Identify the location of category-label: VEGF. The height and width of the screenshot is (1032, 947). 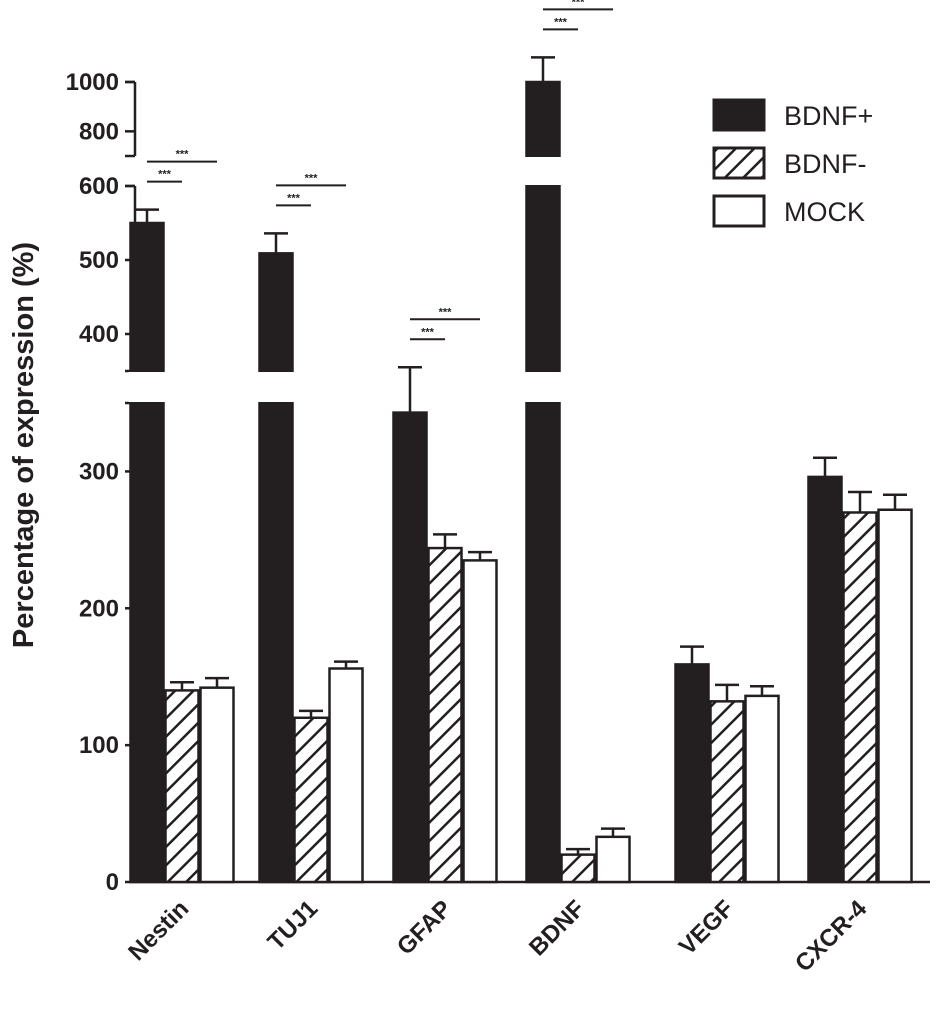
(706, 927).